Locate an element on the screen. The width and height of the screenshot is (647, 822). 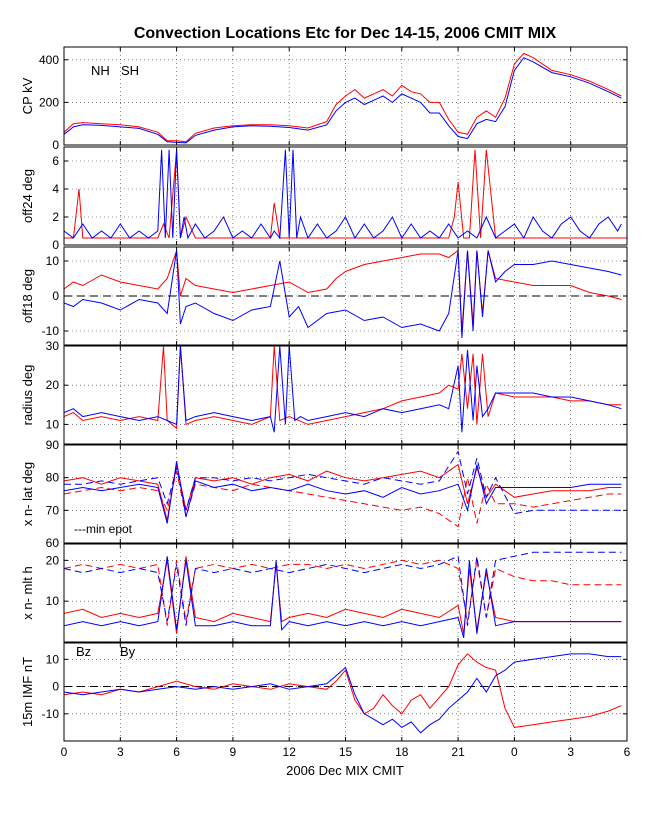
panel-off18: -10 0 10 off18 deg is located at coordinates (324, 296).